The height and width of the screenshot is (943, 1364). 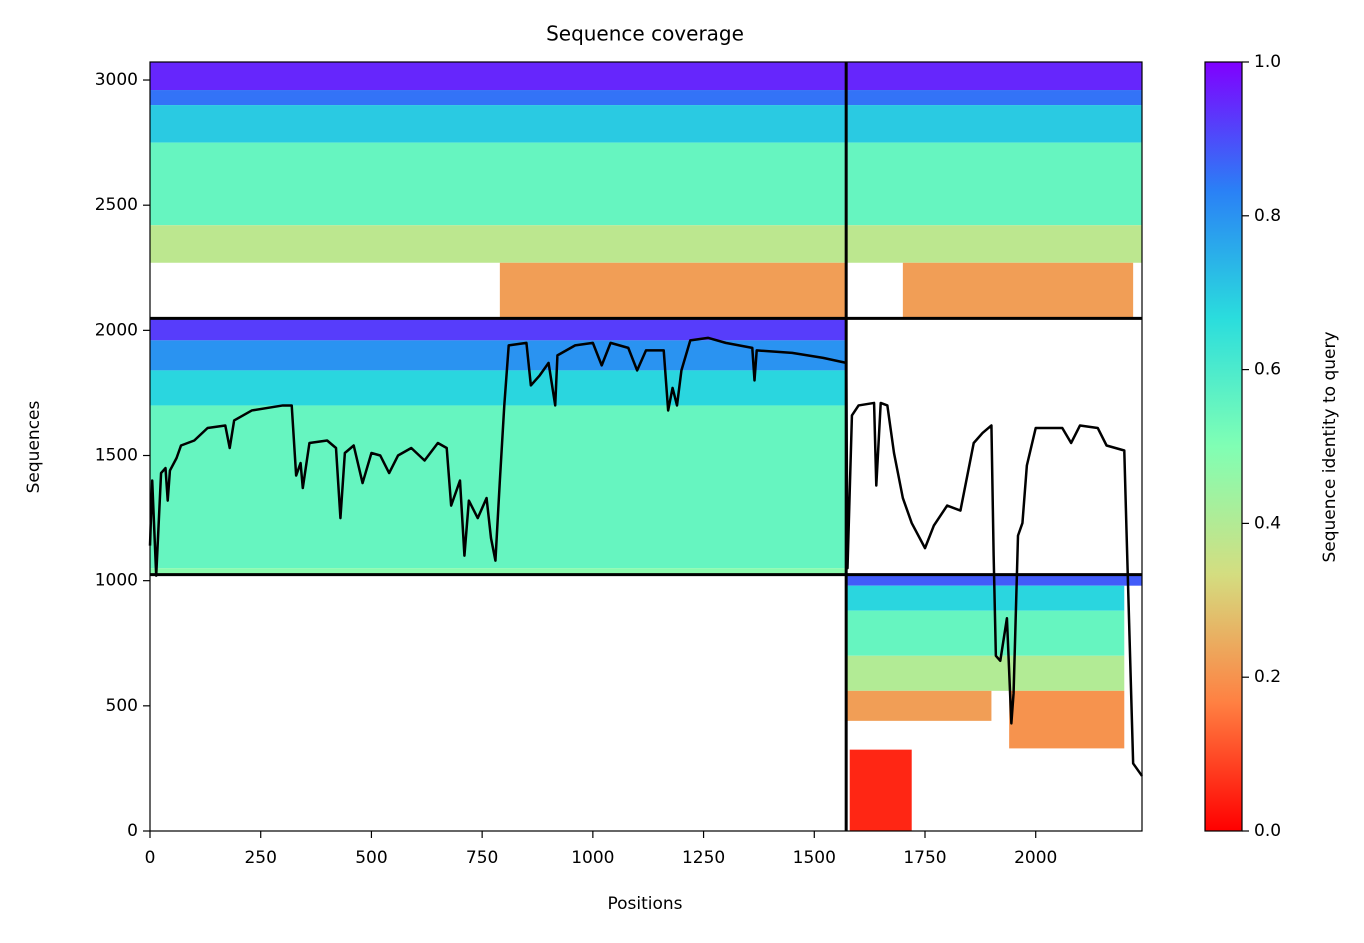 What do you see at coordinates (1267, 523) in the screenshot?
I see `colorbar-tick-label: 0.4` at bounding box center [1267, 523].